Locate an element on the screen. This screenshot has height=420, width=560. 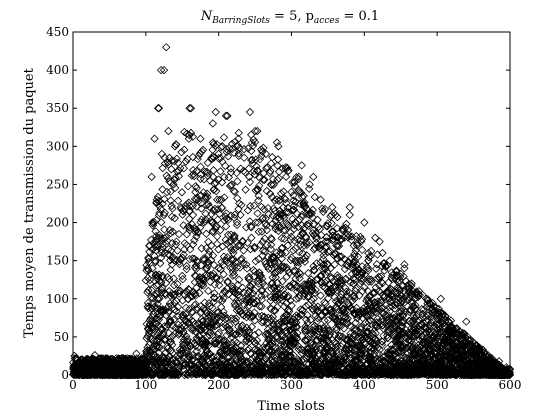
title-sub1: BarringSlots is located at coordinates (240, 21).